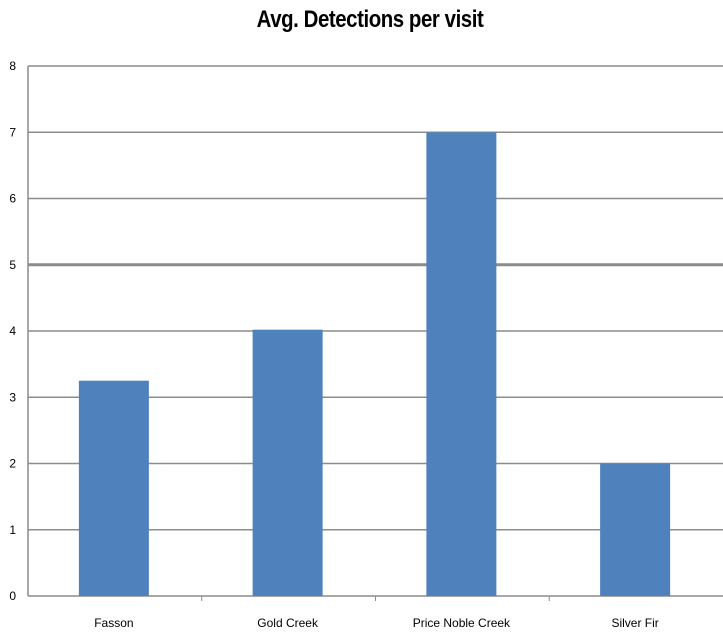  Describe the element at coordinates (12, 265) in the screenshot. I see `y-tick-label-5: 5` at that location.